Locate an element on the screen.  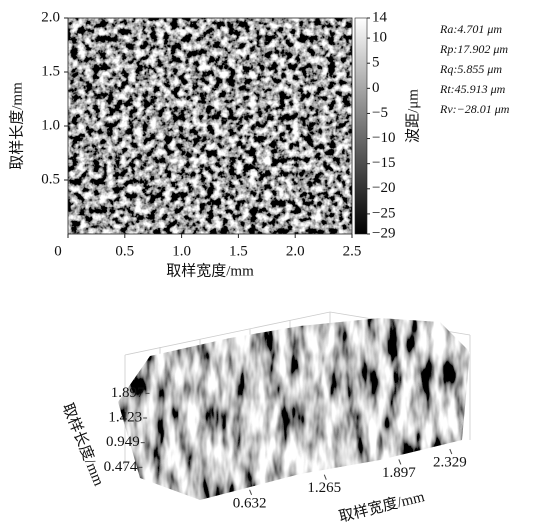
colorbar-tick-label: 14 is located at coordinates (380, 17).